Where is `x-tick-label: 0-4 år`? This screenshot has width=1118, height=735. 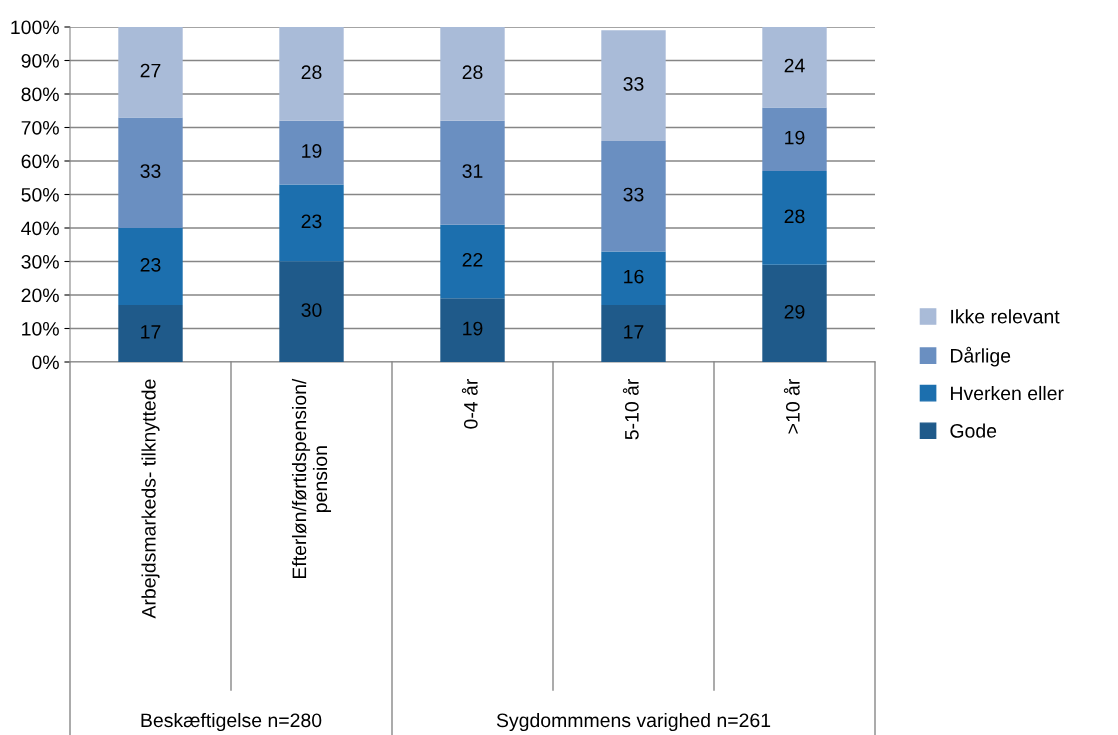
x-tick-label: 0-4 år is located at coordinates (469, 403).